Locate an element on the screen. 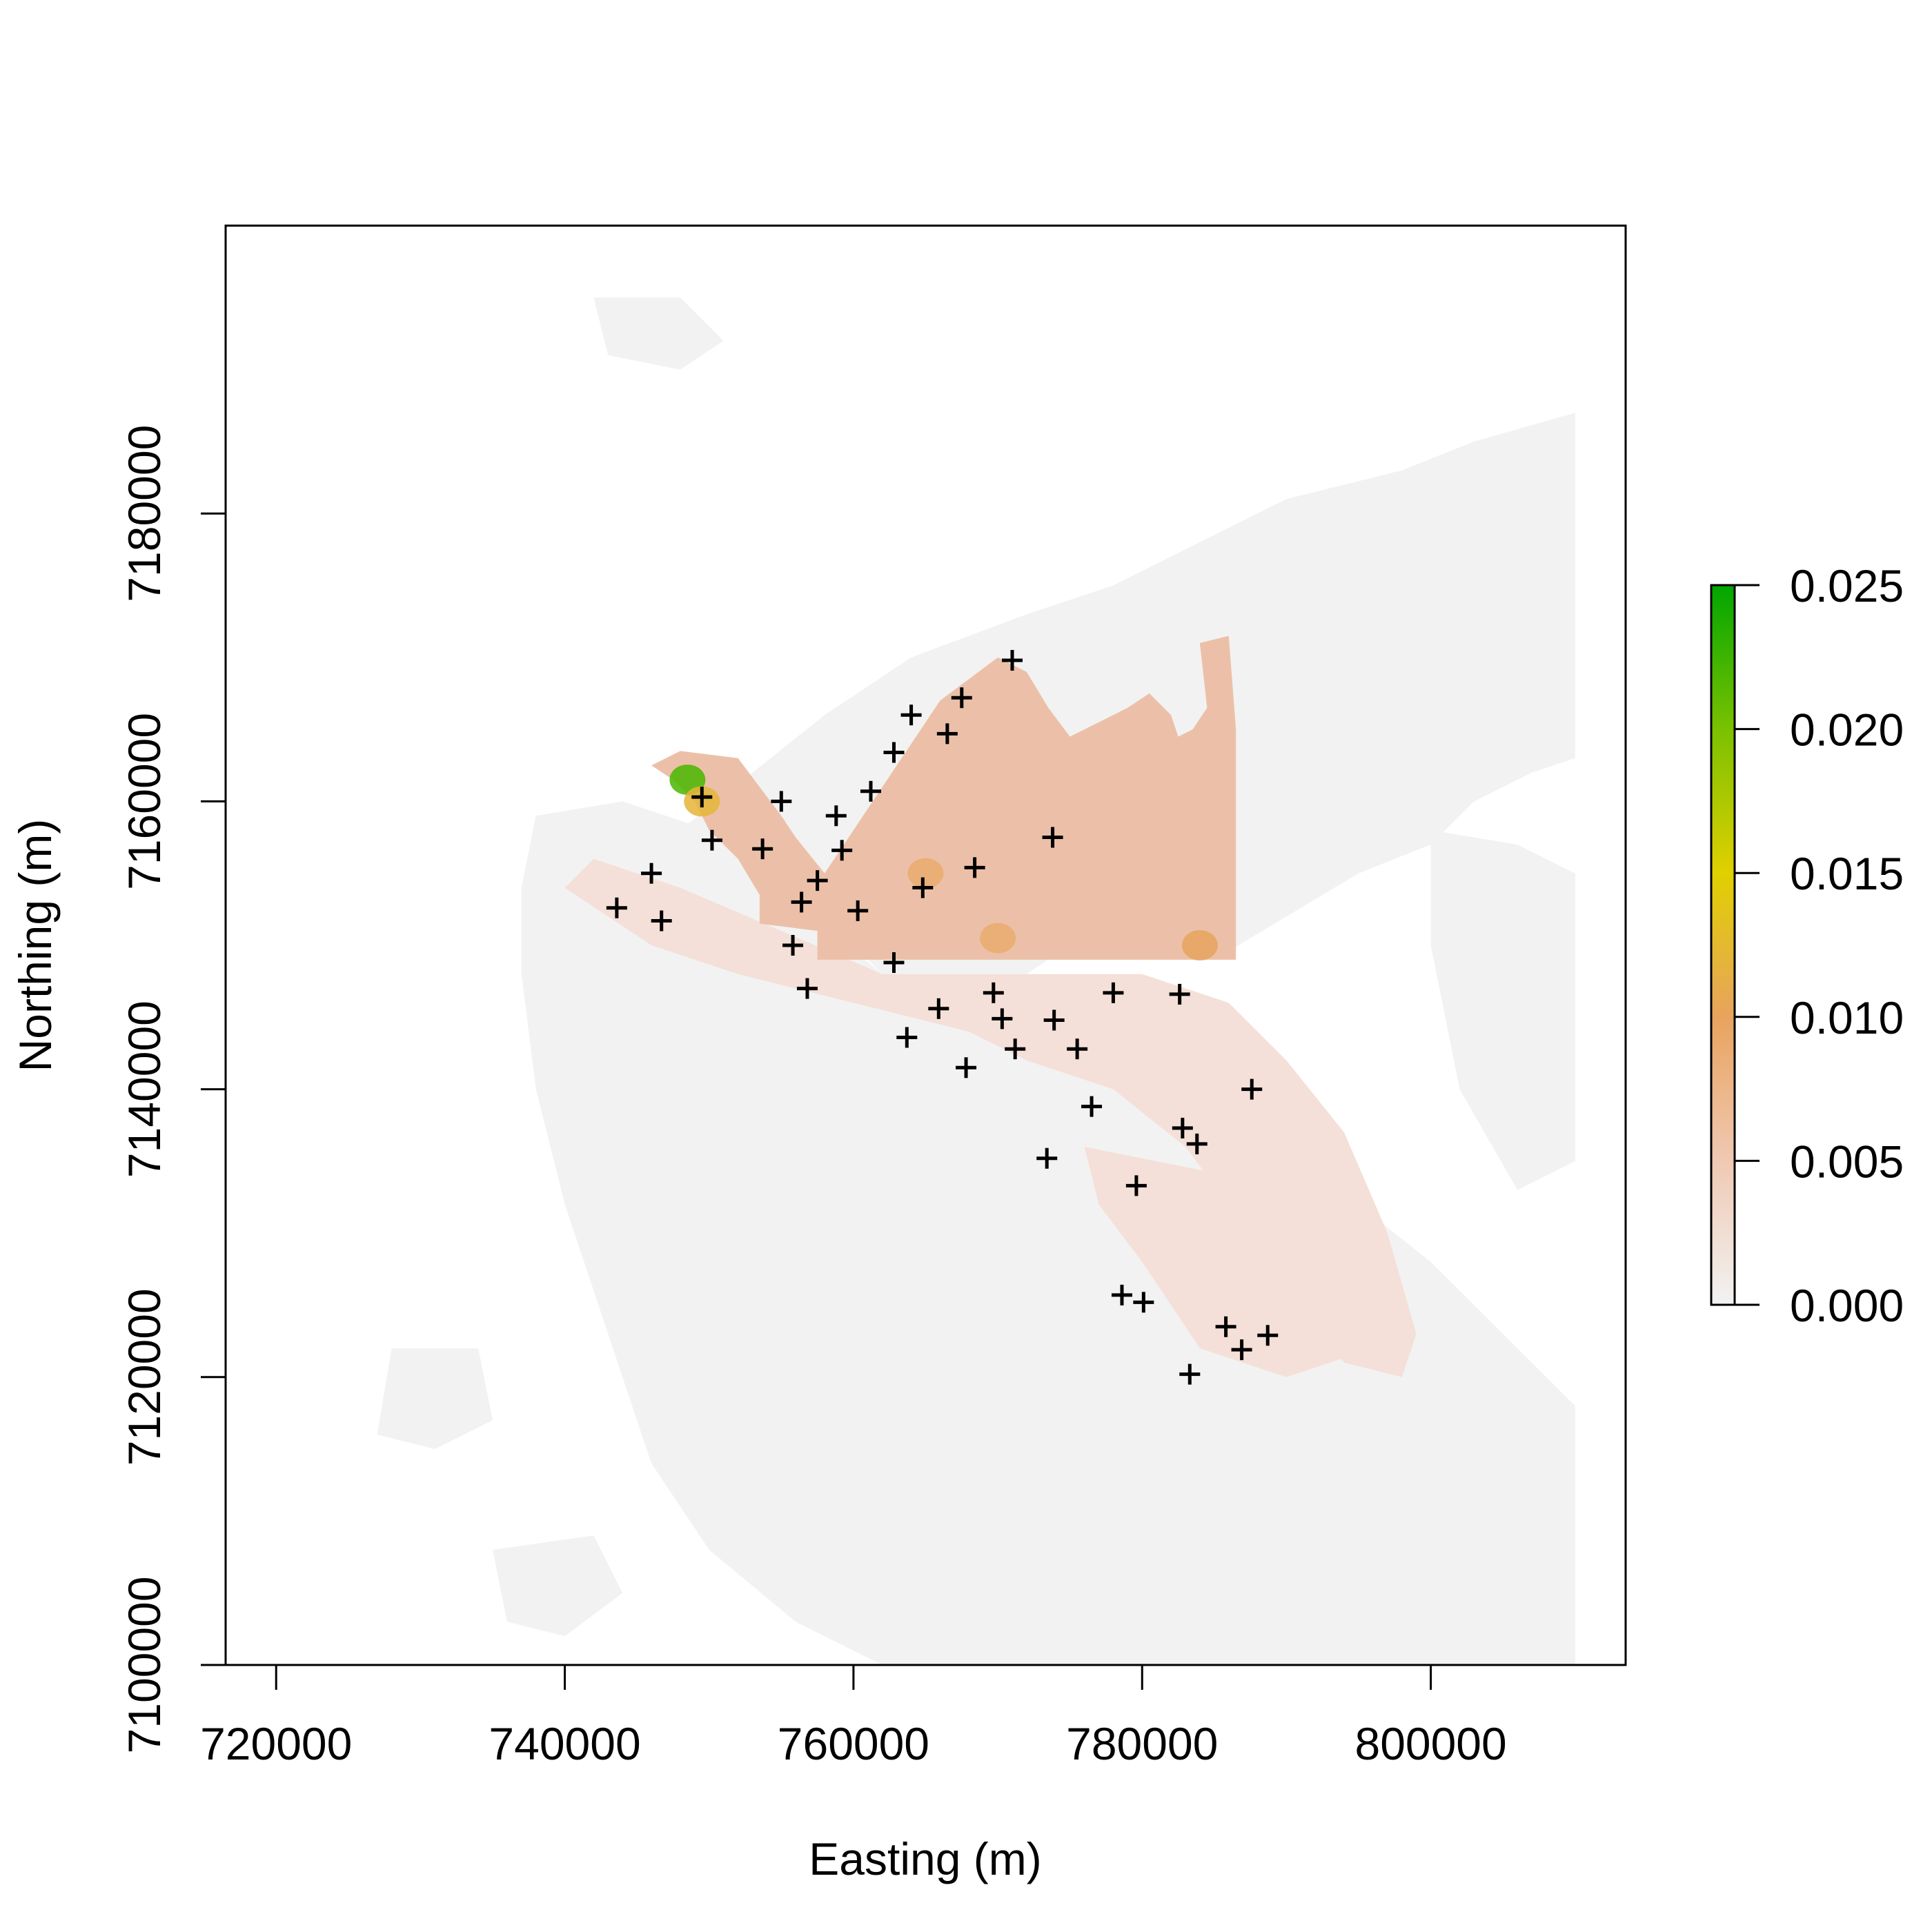 This screenshot has width=1932, height=1932. x-tick-label: 780000 is located at coordinates (1142, 1743).